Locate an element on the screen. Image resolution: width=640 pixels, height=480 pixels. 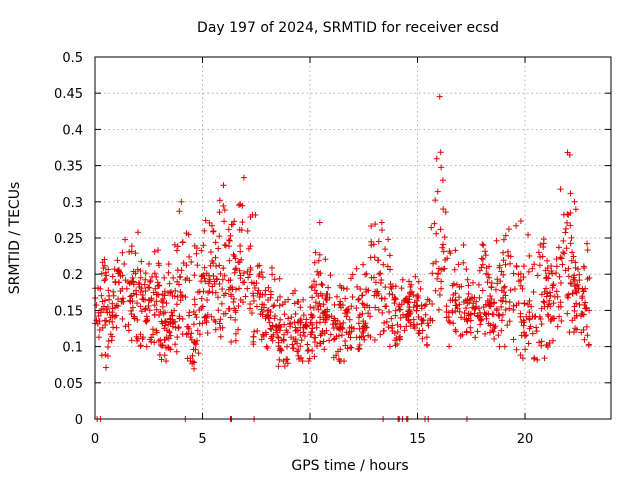
x-tick-label: 10 is located at coordinates (310, 439).